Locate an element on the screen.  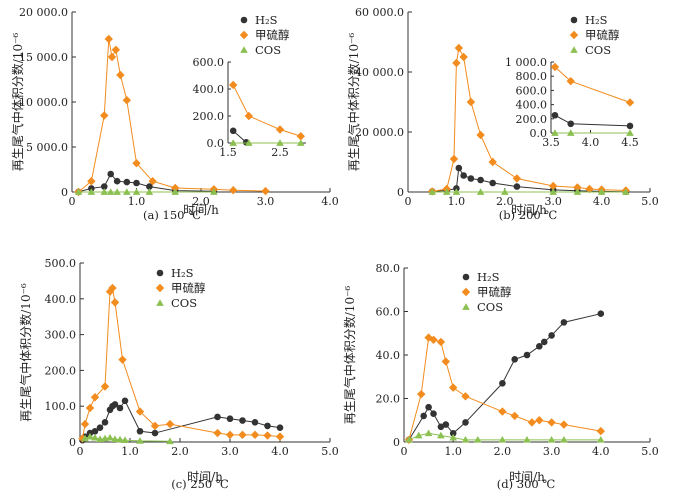
y-tick-label: 500.0 is located at coordinates (61, 263).